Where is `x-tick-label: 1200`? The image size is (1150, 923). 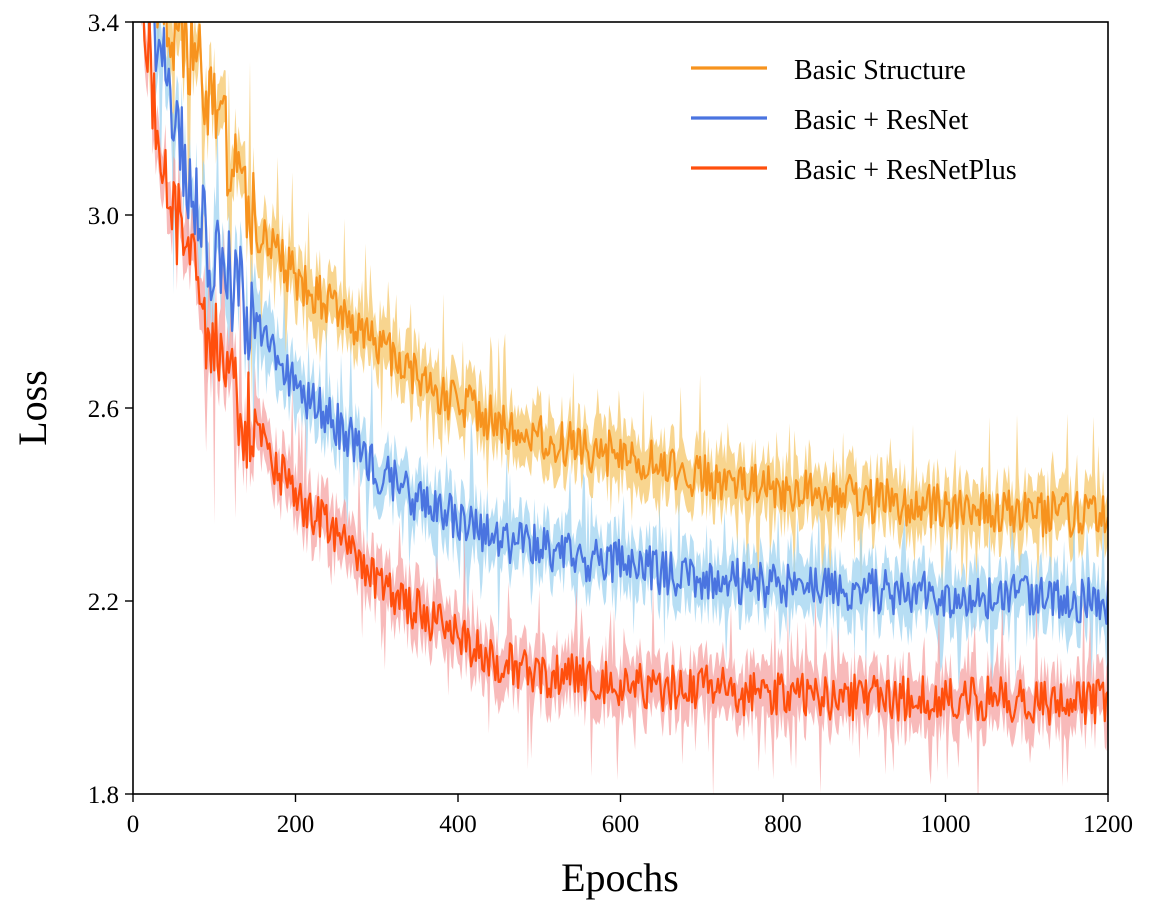 x-tick-label: 1200 is located at coordinates (1108, 824).